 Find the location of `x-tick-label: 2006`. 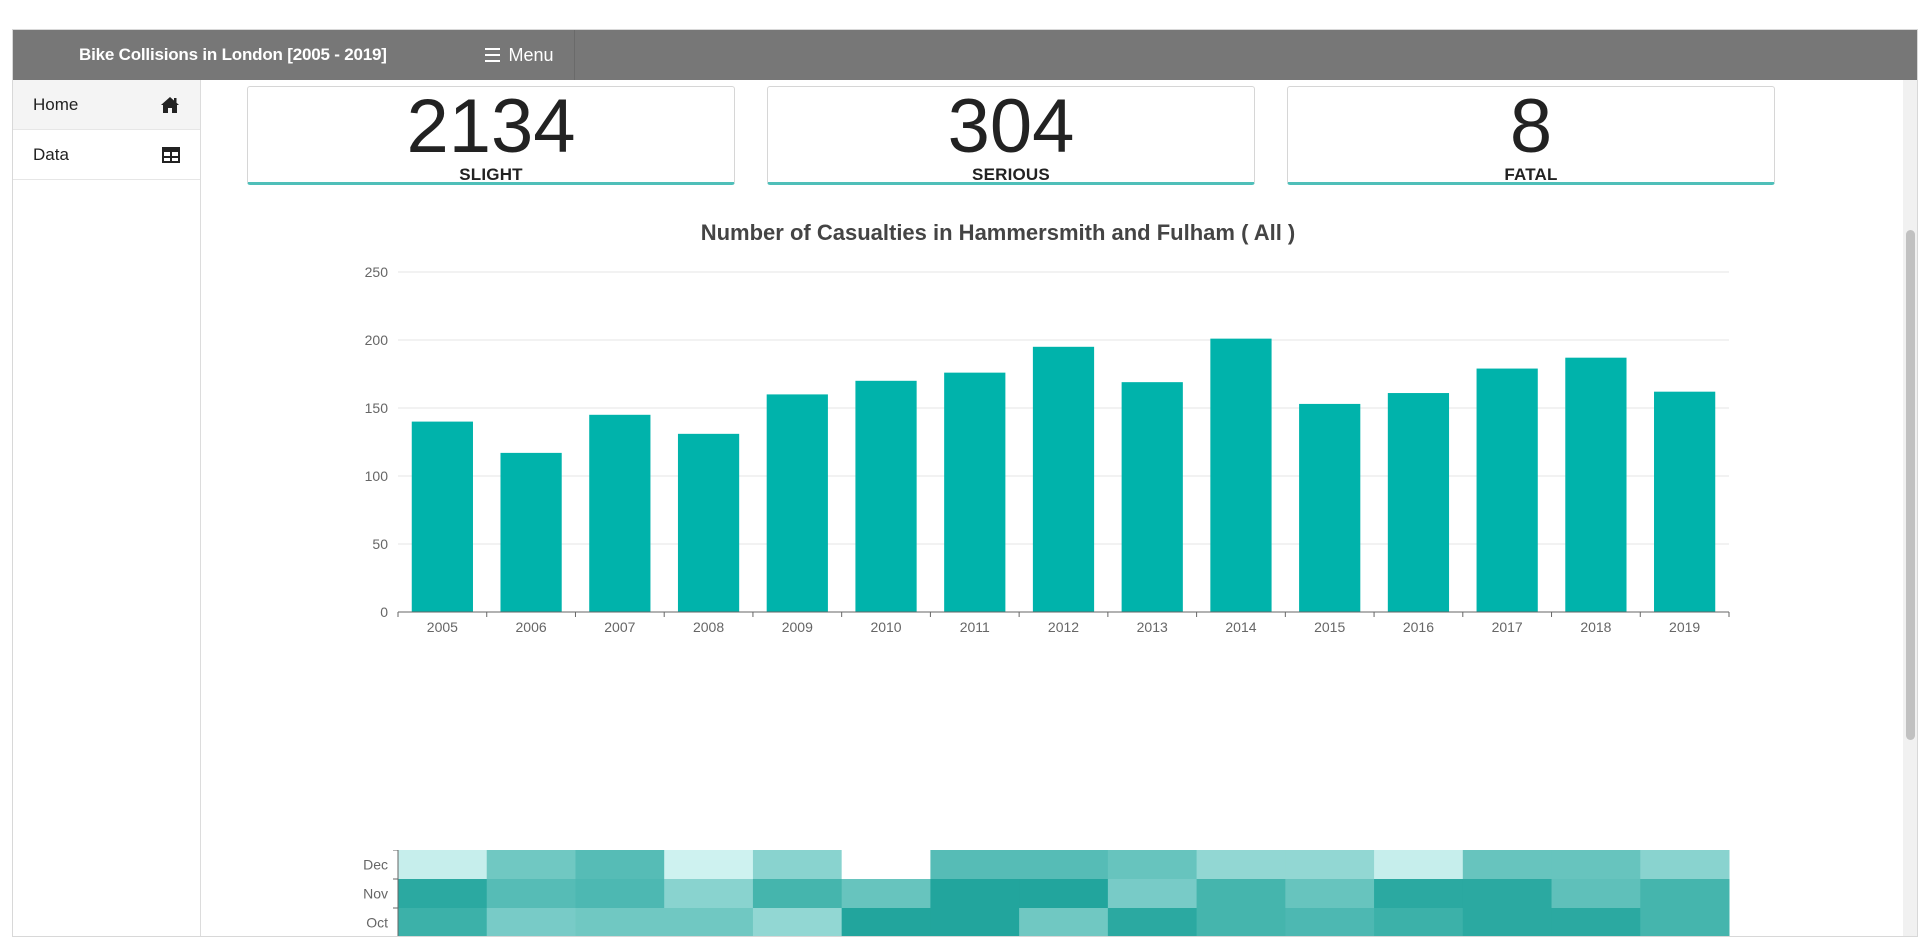

x-tick-label: 2006 is located at coordinates (531, 627).